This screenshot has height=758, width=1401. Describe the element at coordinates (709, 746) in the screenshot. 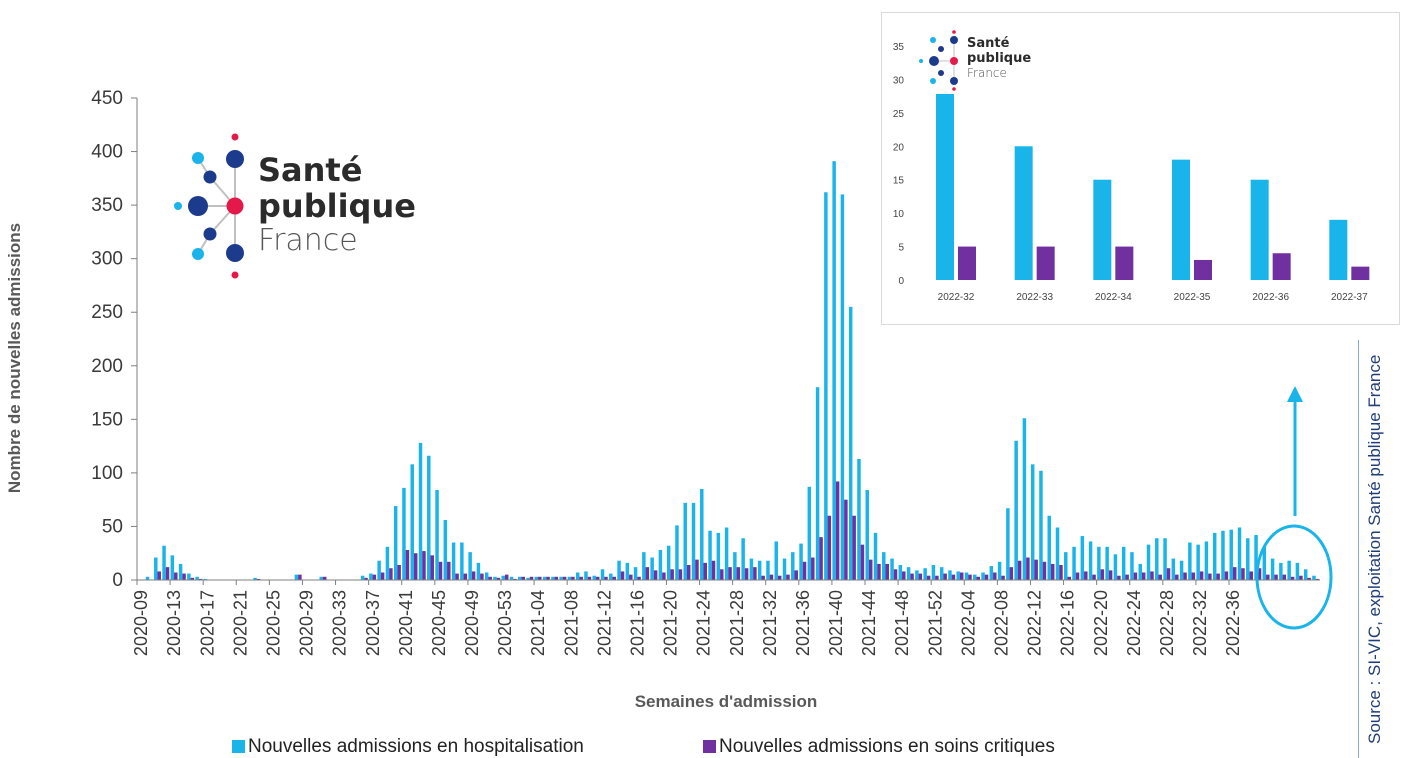

I see `legend-swatch-soins-critiques` at that location.